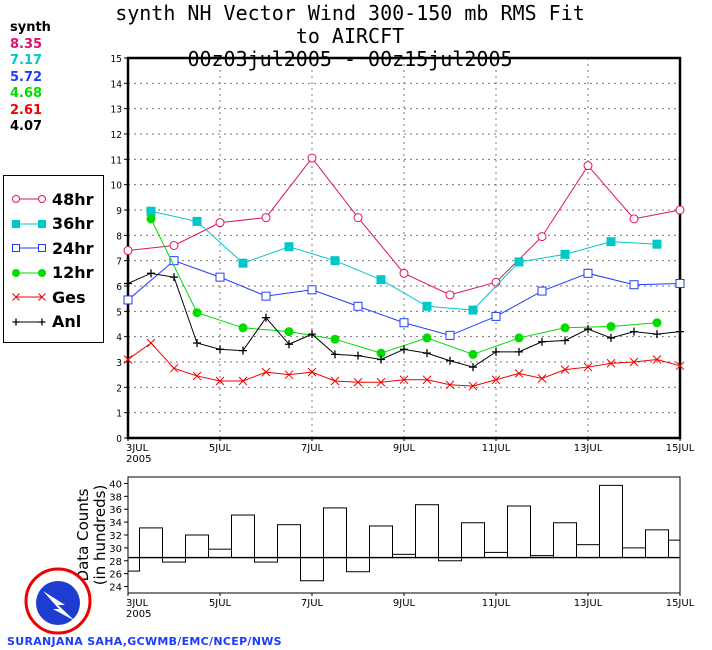 Image resolution: width=712 pixels, height=650 pixels. Describe the element at coordinates (26, 93) in the screenshot. I see `stat-12hr: 4.68` at that location.